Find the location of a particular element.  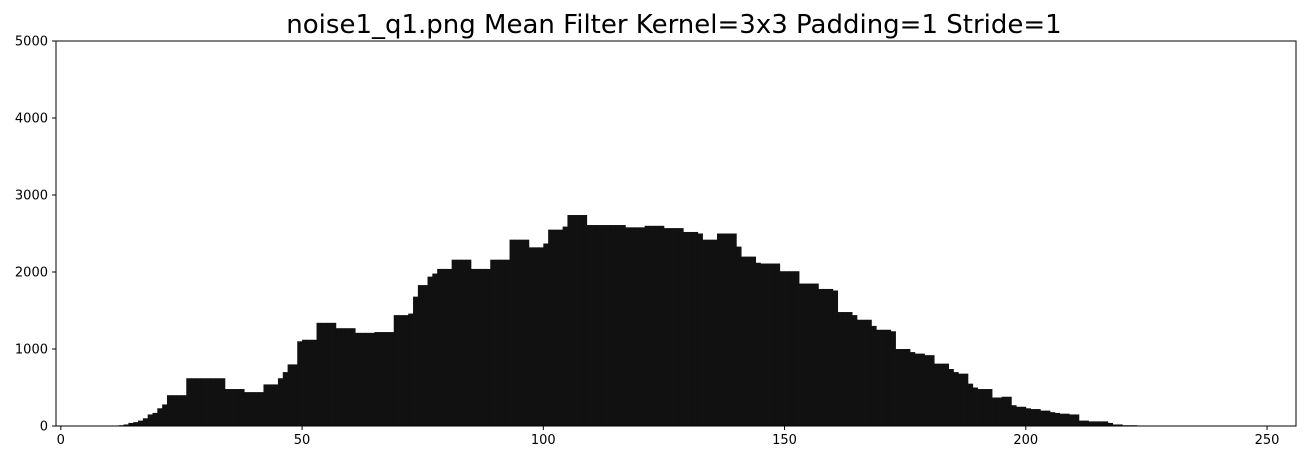

y-tick-label: 1000 is located at coordinates (31, 350).